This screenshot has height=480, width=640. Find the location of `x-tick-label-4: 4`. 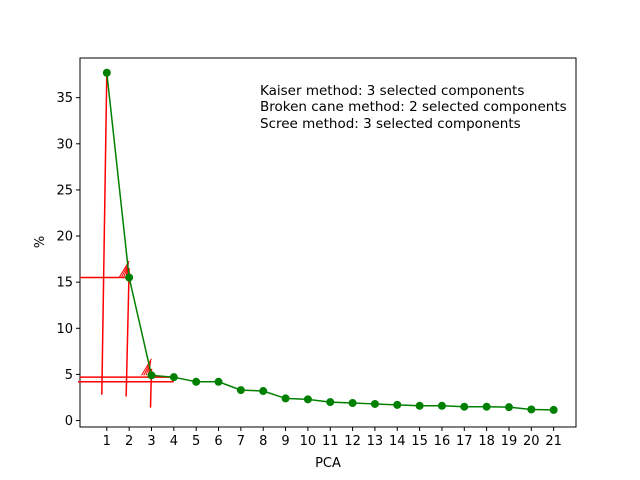

x-tick-label-4: 4 is located at coordinates (174, 441).